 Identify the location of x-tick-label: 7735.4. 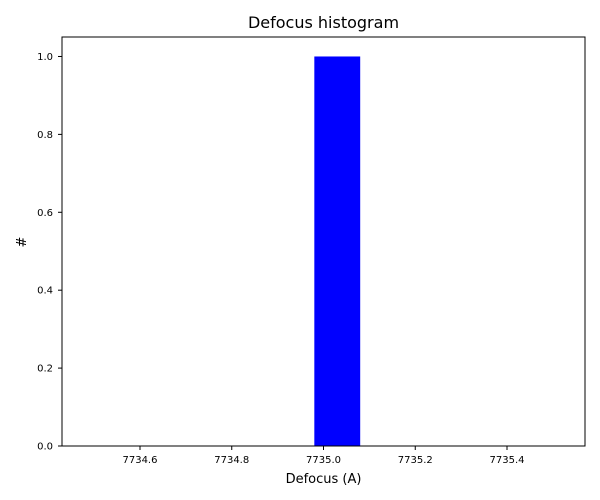
(507, 460).